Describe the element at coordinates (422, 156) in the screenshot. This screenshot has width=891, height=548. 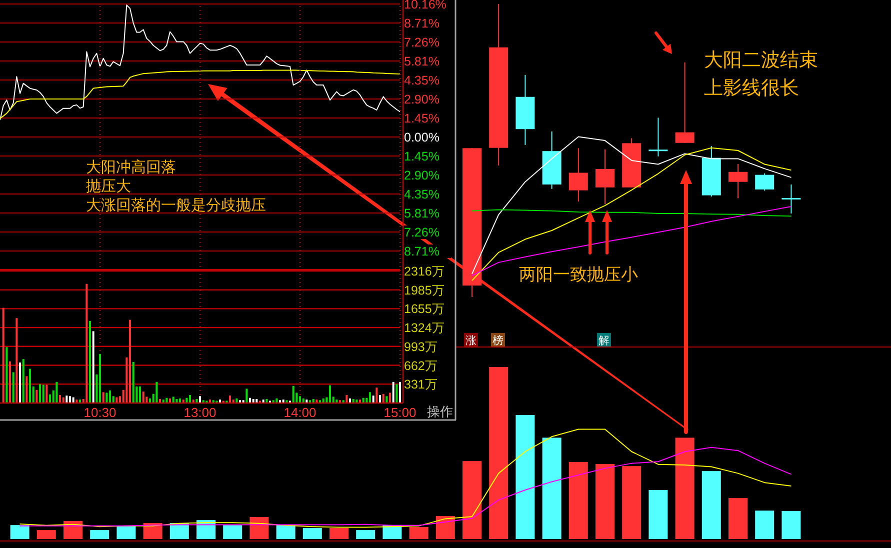
I see `y-tick-label: 1.45%` at that location.